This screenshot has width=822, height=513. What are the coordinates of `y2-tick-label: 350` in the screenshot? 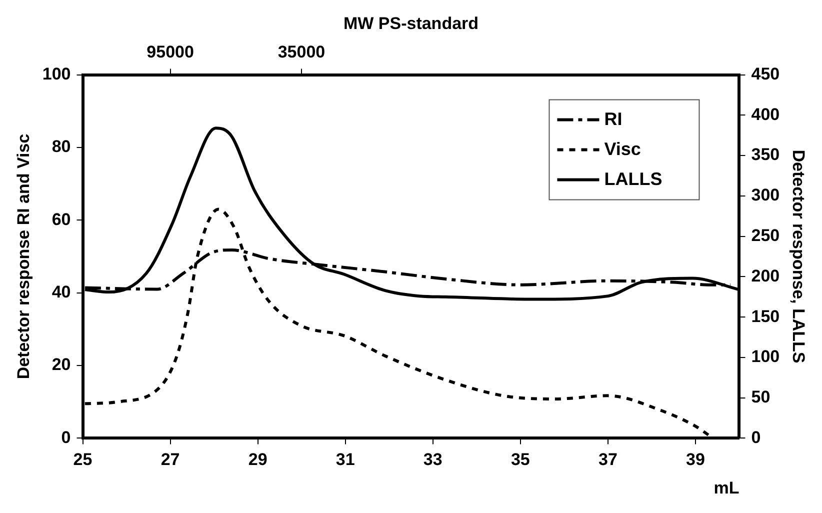 It's located at (765, 154).